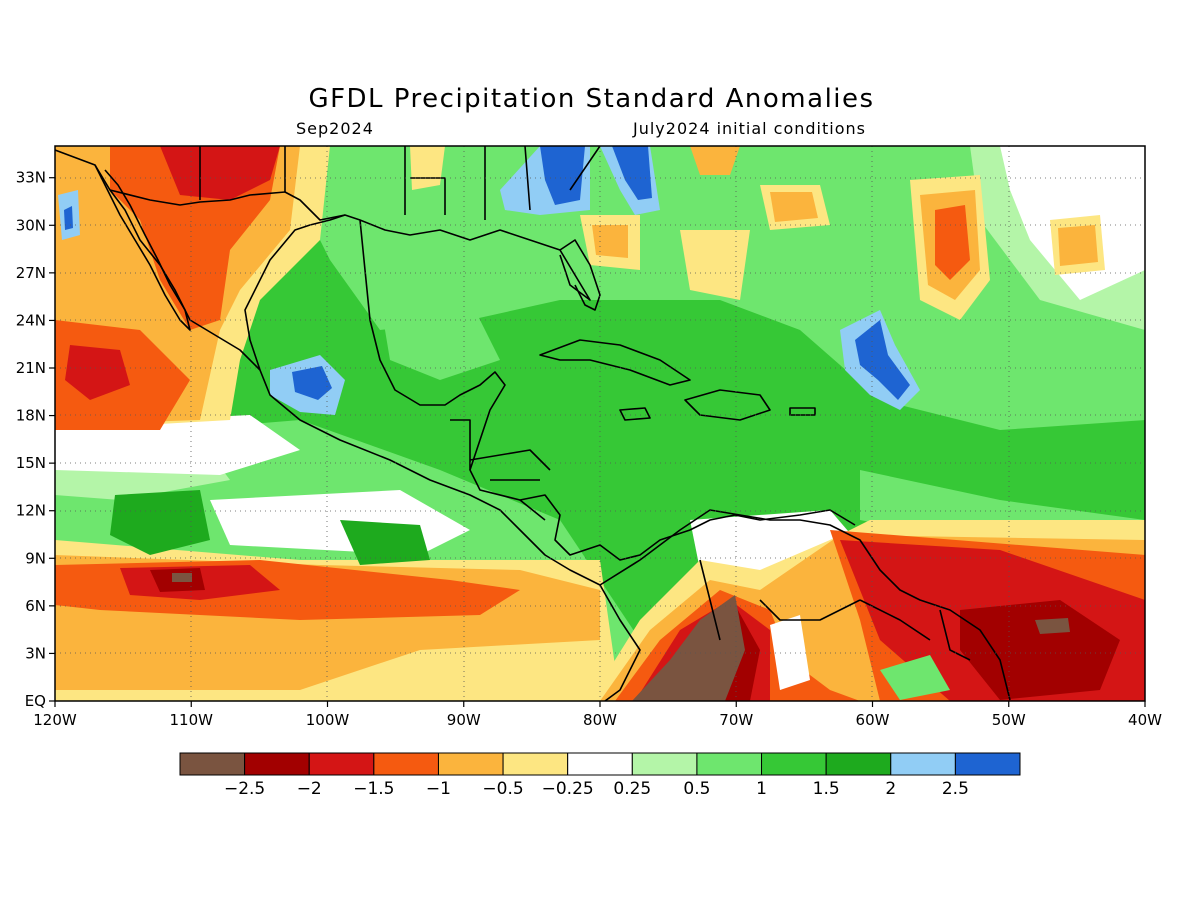 This screenshot has height=900, width=1200. Describe the element at coordinates (915, 677) in the screenshot. I see `field-light-green-sa` at that location.